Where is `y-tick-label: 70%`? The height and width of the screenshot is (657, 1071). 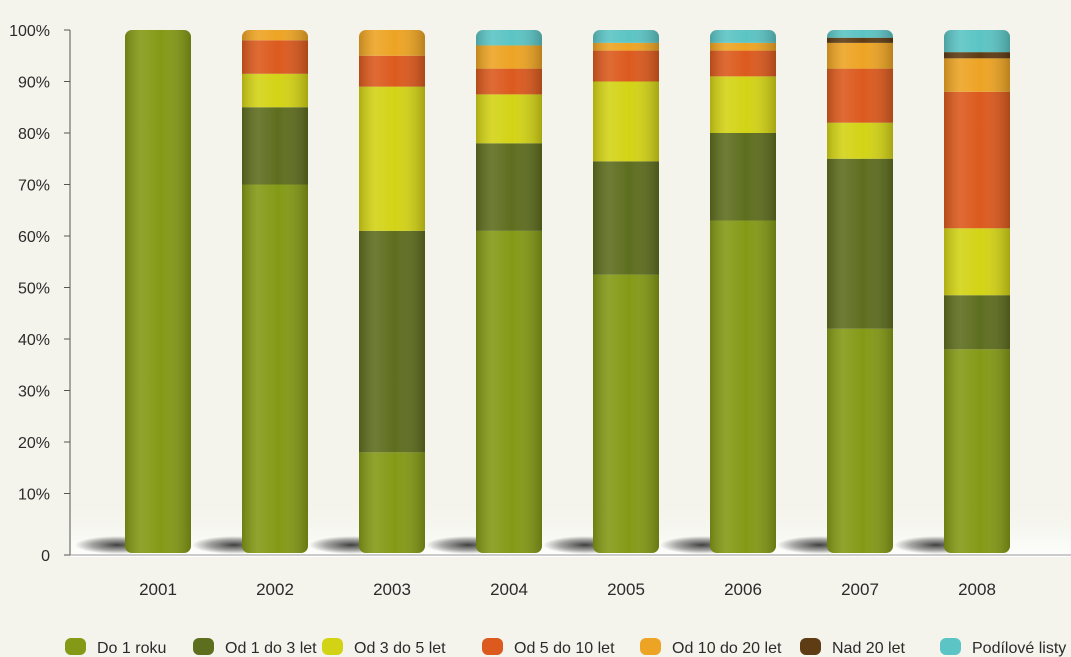 y-tick-label: 70% is located at coordinates (34, 186).